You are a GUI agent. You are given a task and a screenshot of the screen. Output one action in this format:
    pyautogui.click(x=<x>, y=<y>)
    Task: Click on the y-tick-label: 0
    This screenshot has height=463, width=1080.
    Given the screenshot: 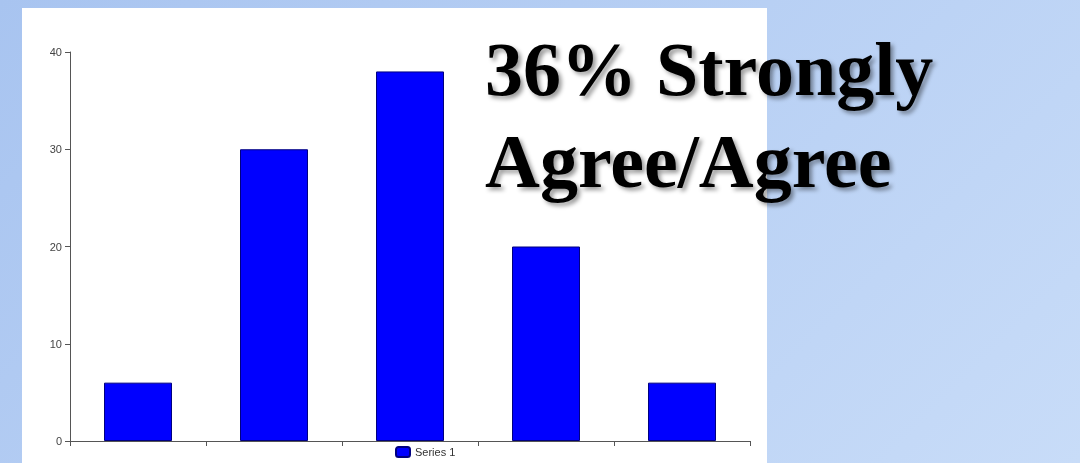 What is the action you would take?
    pyautogui.click(x=58, y=441)
    